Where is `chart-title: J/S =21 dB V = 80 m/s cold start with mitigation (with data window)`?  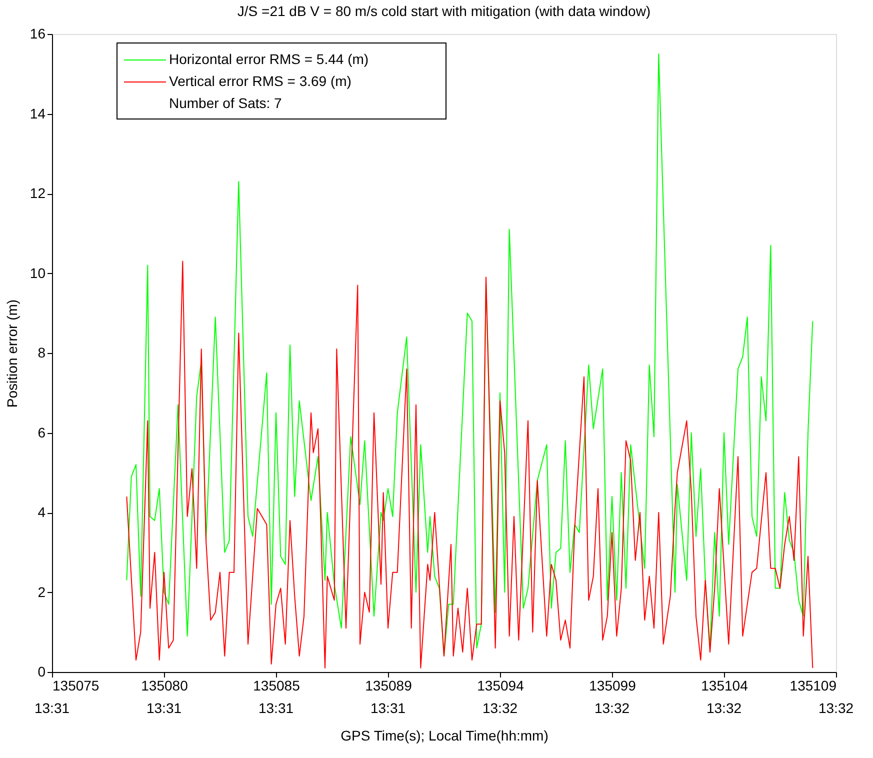 chart-title: J/S =21 dB V = 80 m/s cold start with mitigation (with data window) is located at coordinates (444, 11).